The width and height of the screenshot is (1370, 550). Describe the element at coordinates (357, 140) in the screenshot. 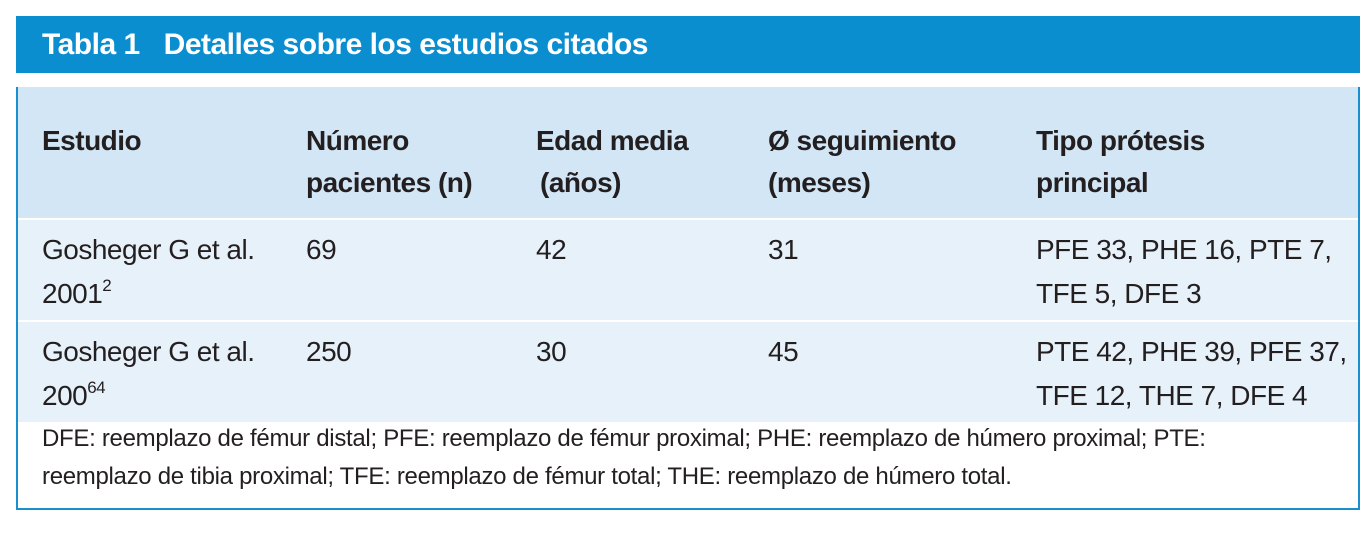

I see `header-patients-line1: Número` at that location.